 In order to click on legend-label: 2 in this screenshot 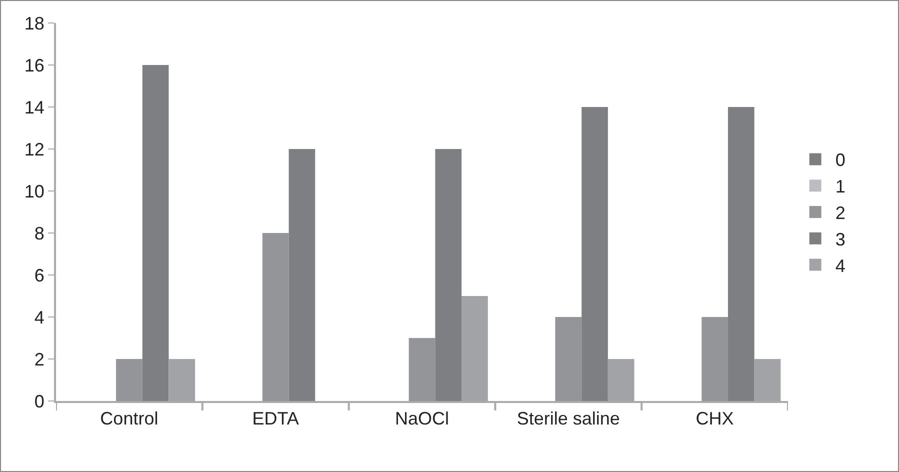, I will do `click(840, 213)`.